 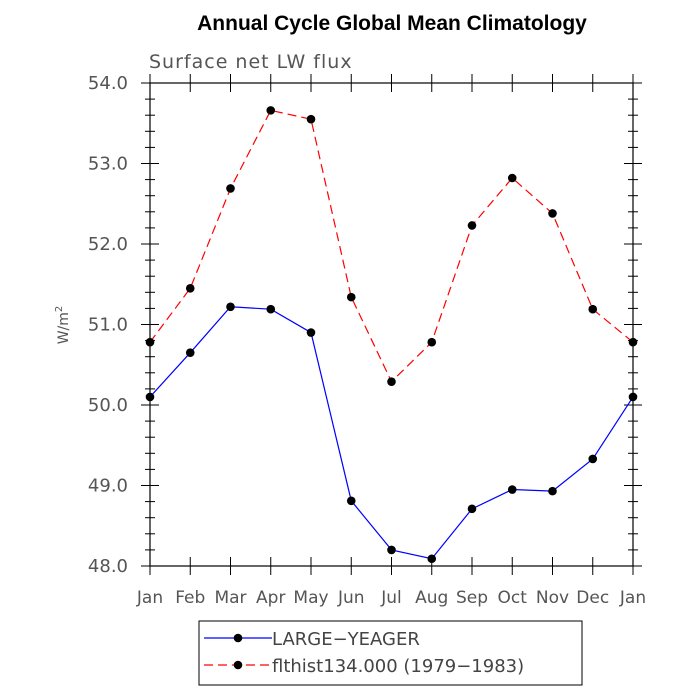 What do you see at coordinates (190, 598) in the screenshot?
I see `x-tick-label: Feb` at bounding box center [190, 598].